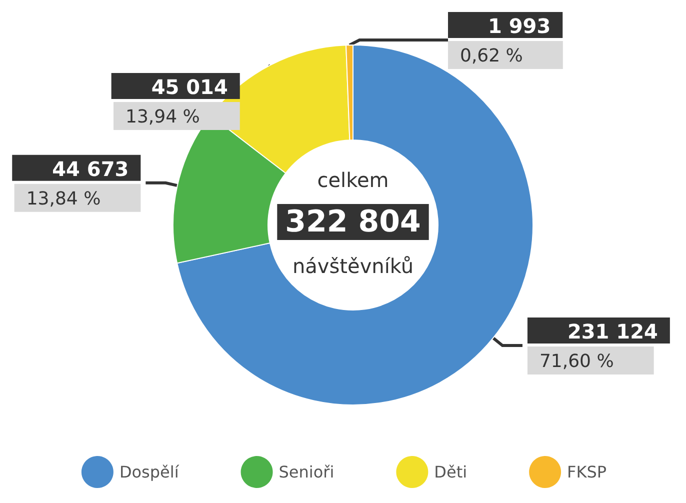  What do you see at coordinates (451, 472) in the screenshot?
I see `legend-label: Děti` at bounding box center [451, 472].